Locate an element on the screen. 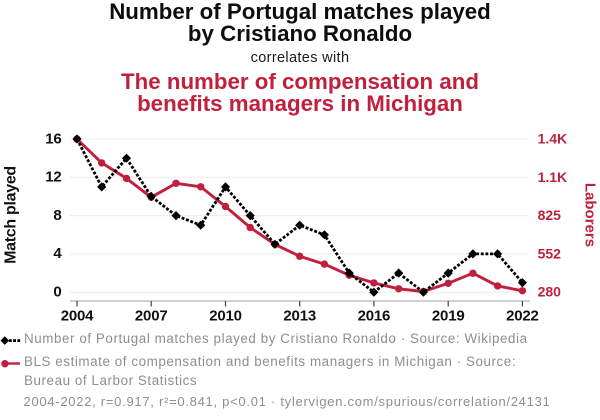 The image size is (600, 420). svg-text: 8 is located at coordinates (57, 215).